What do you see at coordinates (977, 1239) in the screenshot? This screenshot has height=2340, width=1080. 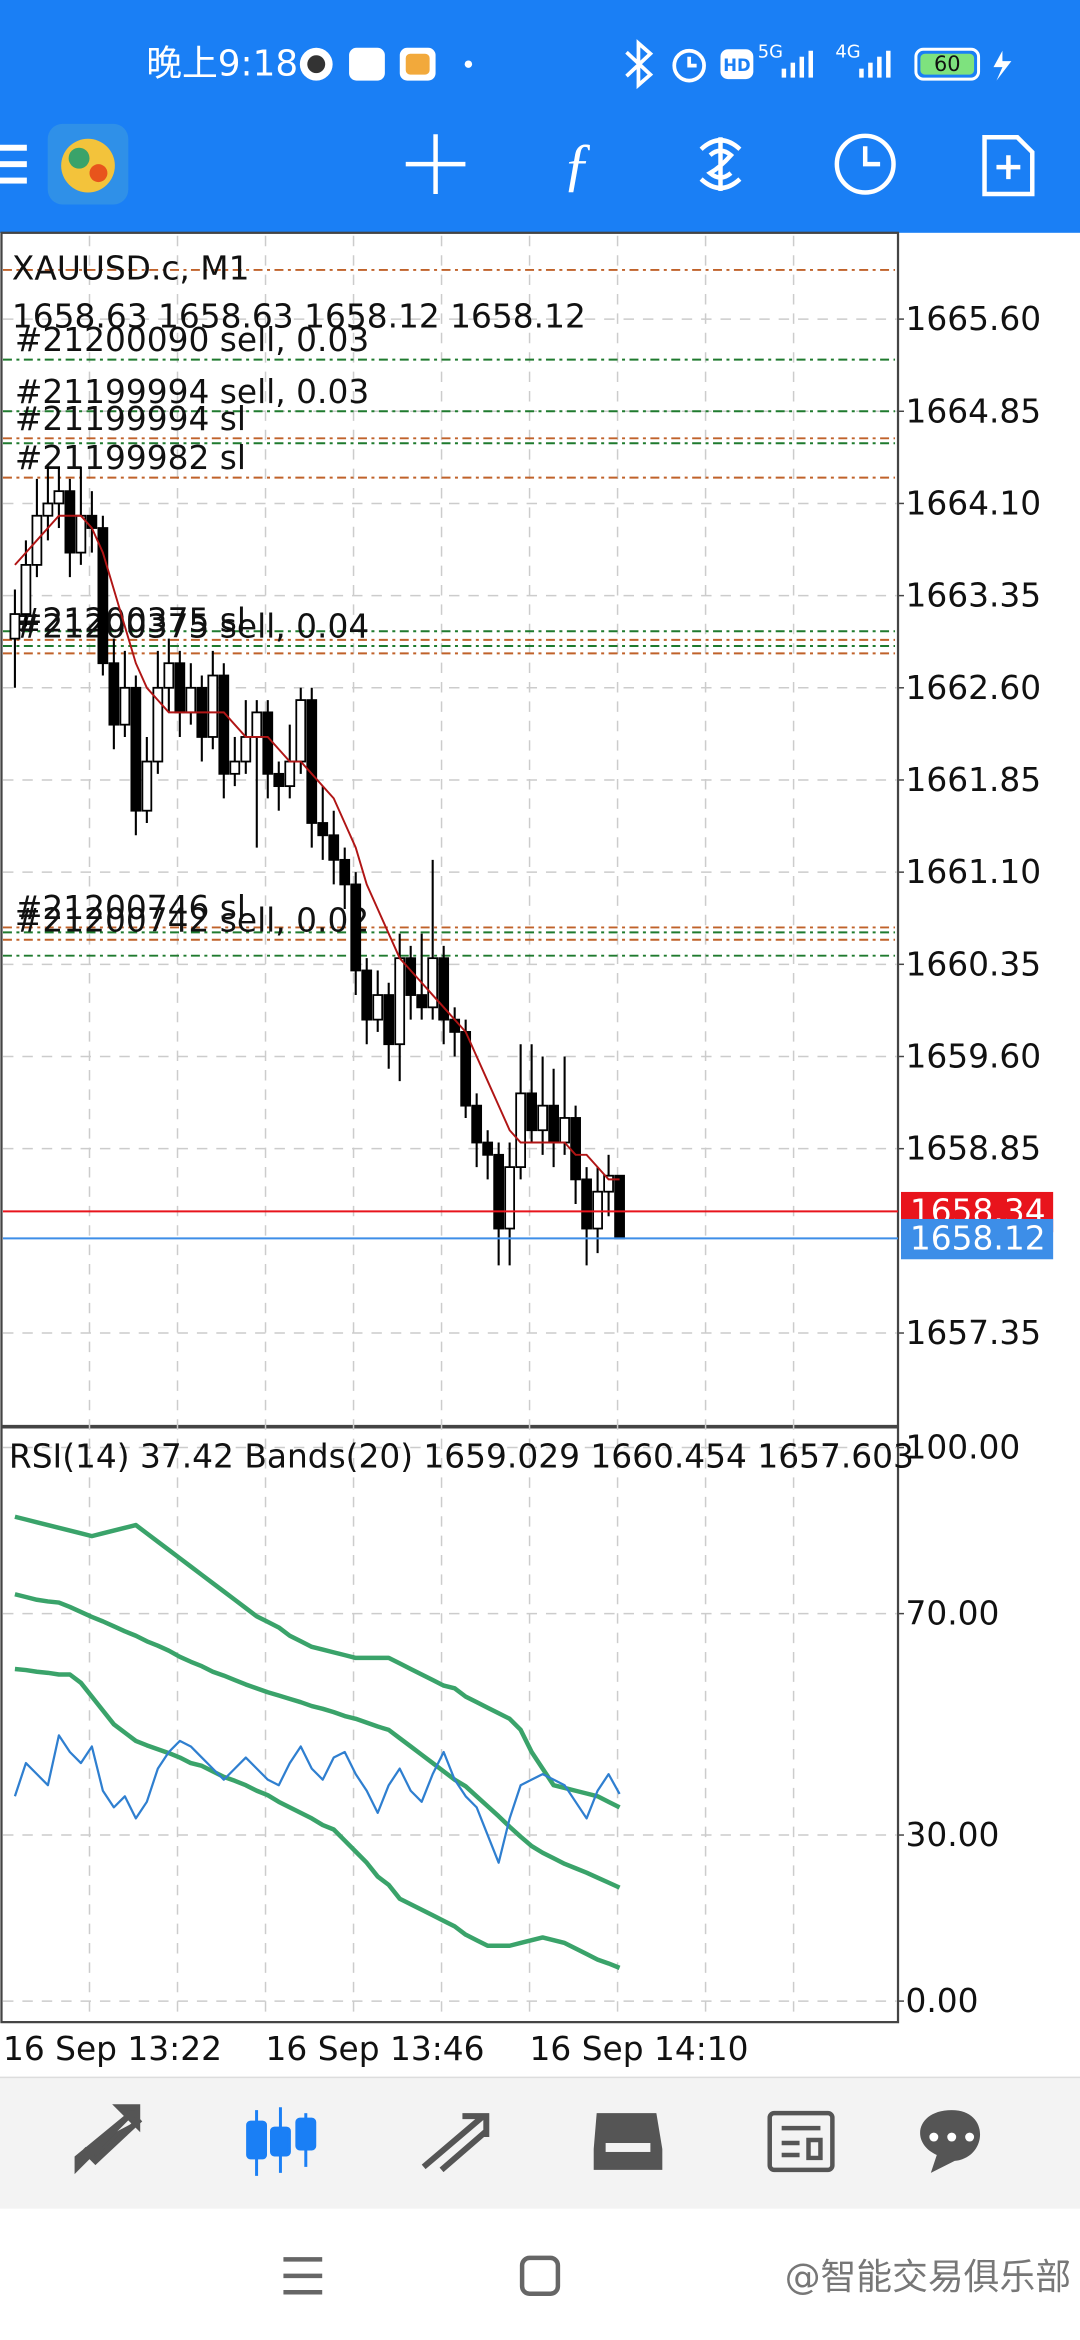 I see `price-tag` at bounding box center [977, 1239].